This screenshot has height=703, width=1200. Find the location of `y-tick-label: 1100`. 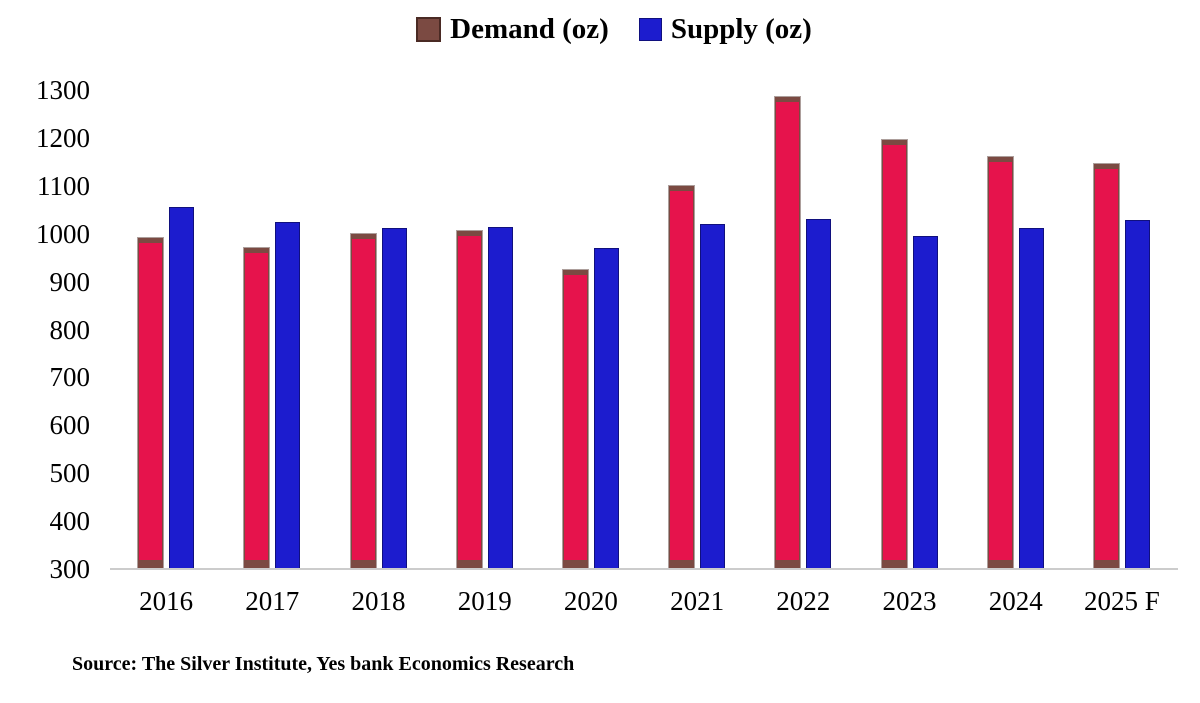

y-tick-label: 1100 is located at coordinates (63, 185).